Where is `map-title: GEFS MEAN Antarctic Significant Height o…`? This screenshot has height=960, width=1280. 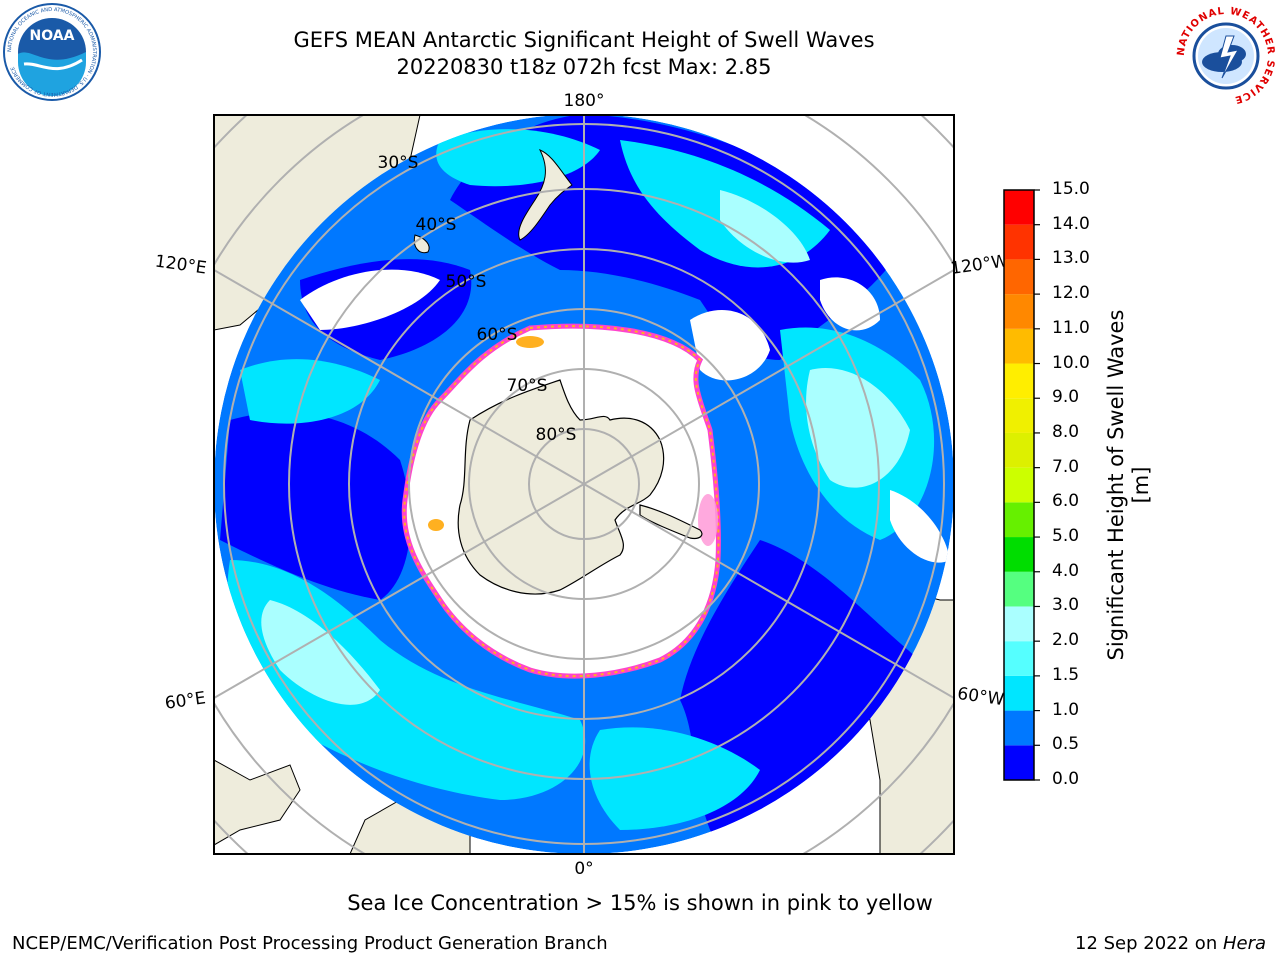 map-title: GEFS MEAN Antarctic Significant Height o… is located at coordinates (584, 40).